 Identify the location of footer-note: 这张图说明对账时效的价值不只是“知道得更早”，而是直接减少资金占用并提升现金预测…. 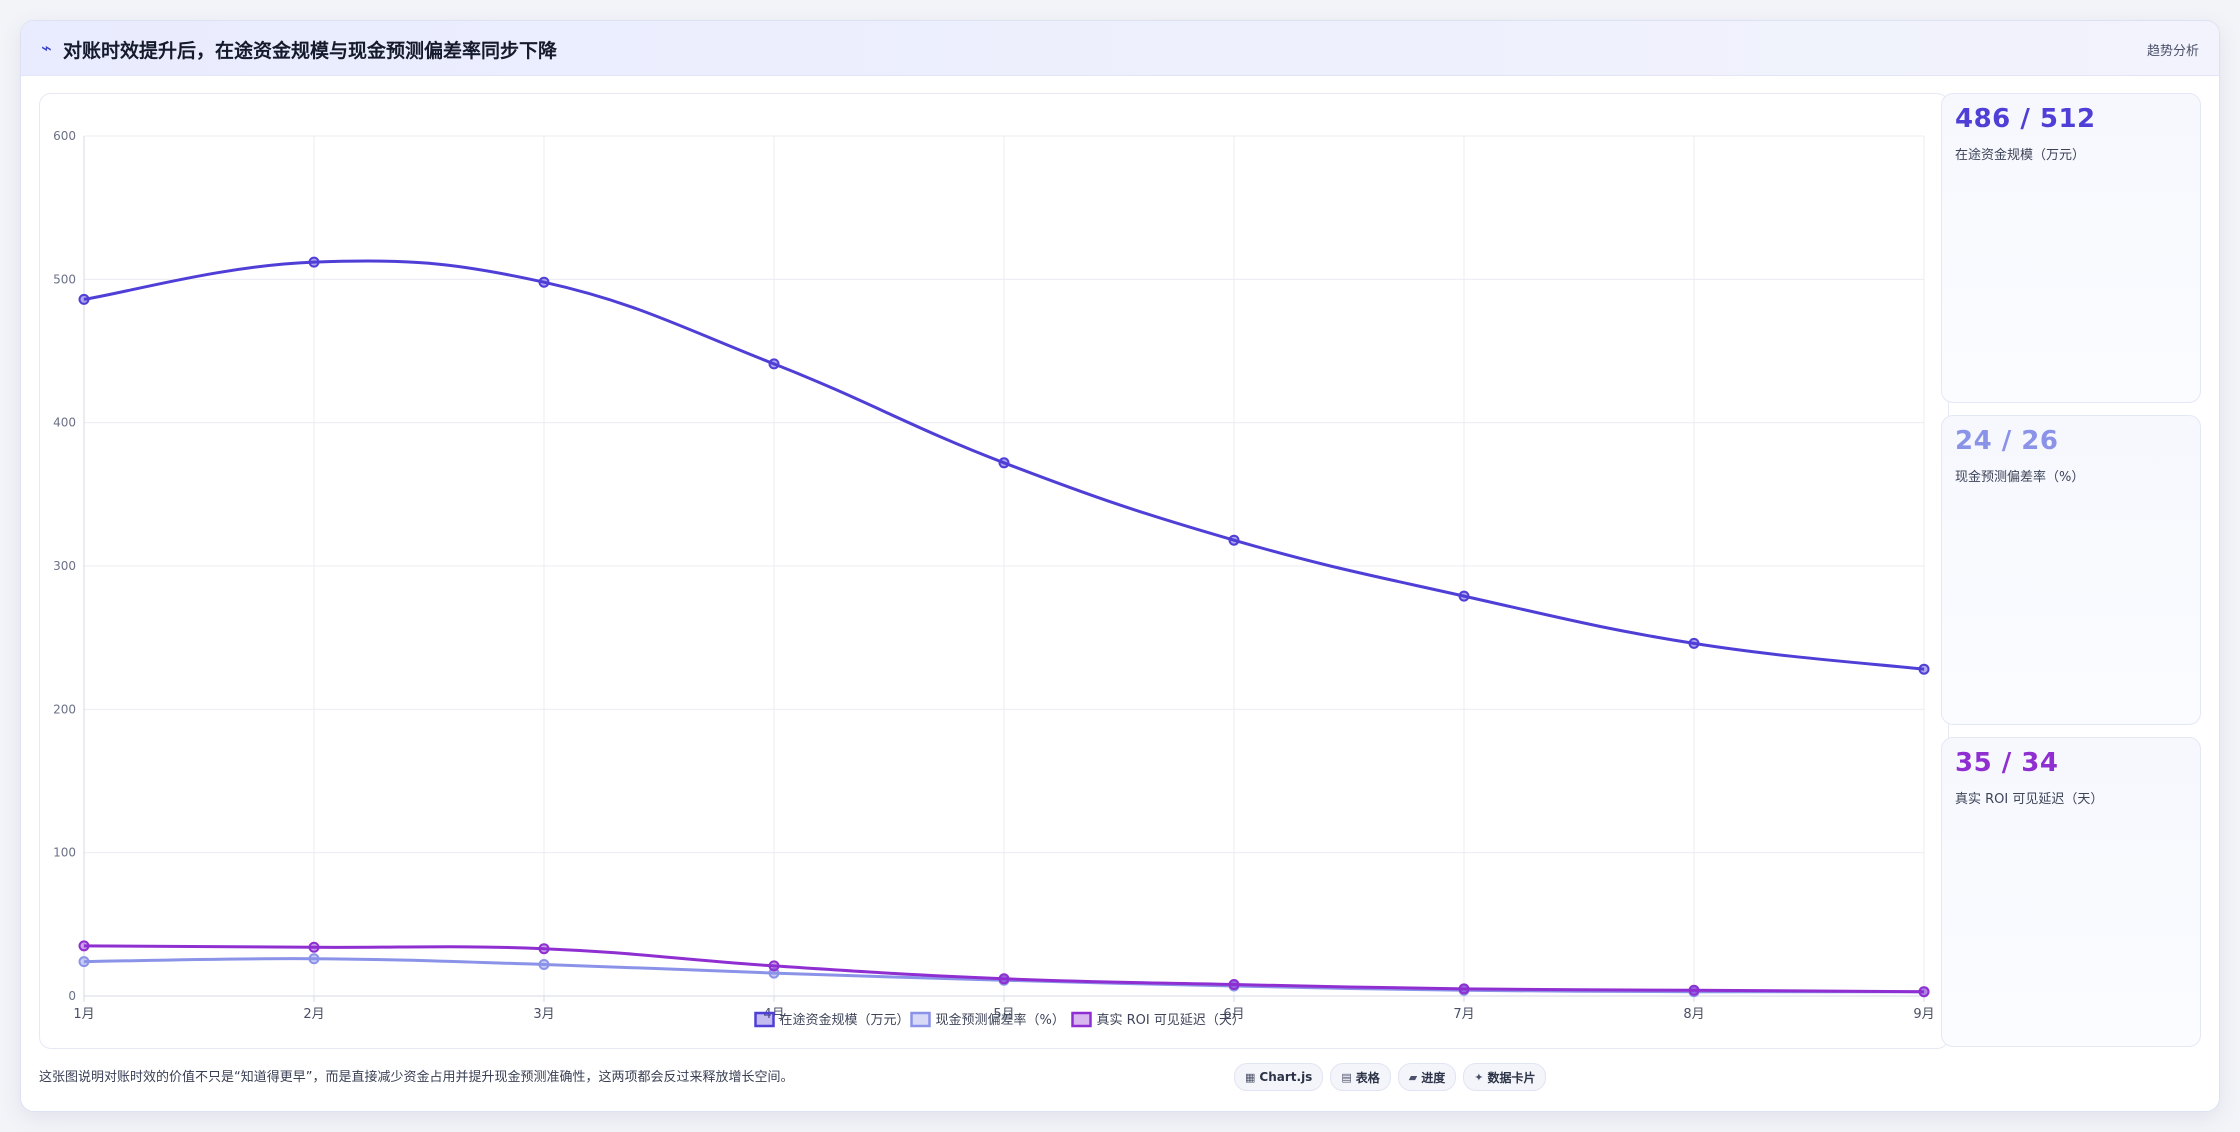
(416, 1077).